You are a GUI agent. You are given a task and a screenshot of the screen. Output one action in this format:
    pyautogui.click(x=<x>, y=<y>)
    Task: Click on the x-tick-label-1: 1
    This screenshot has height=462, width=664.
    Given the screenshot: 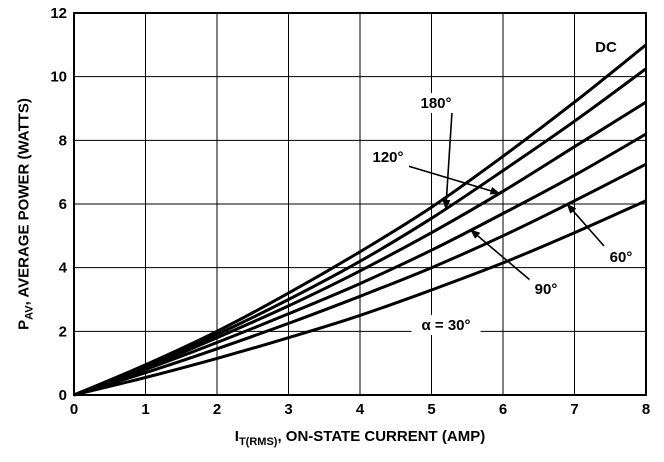 What is the action you would take?
    pyautogui.click(x=145, y=409)
    